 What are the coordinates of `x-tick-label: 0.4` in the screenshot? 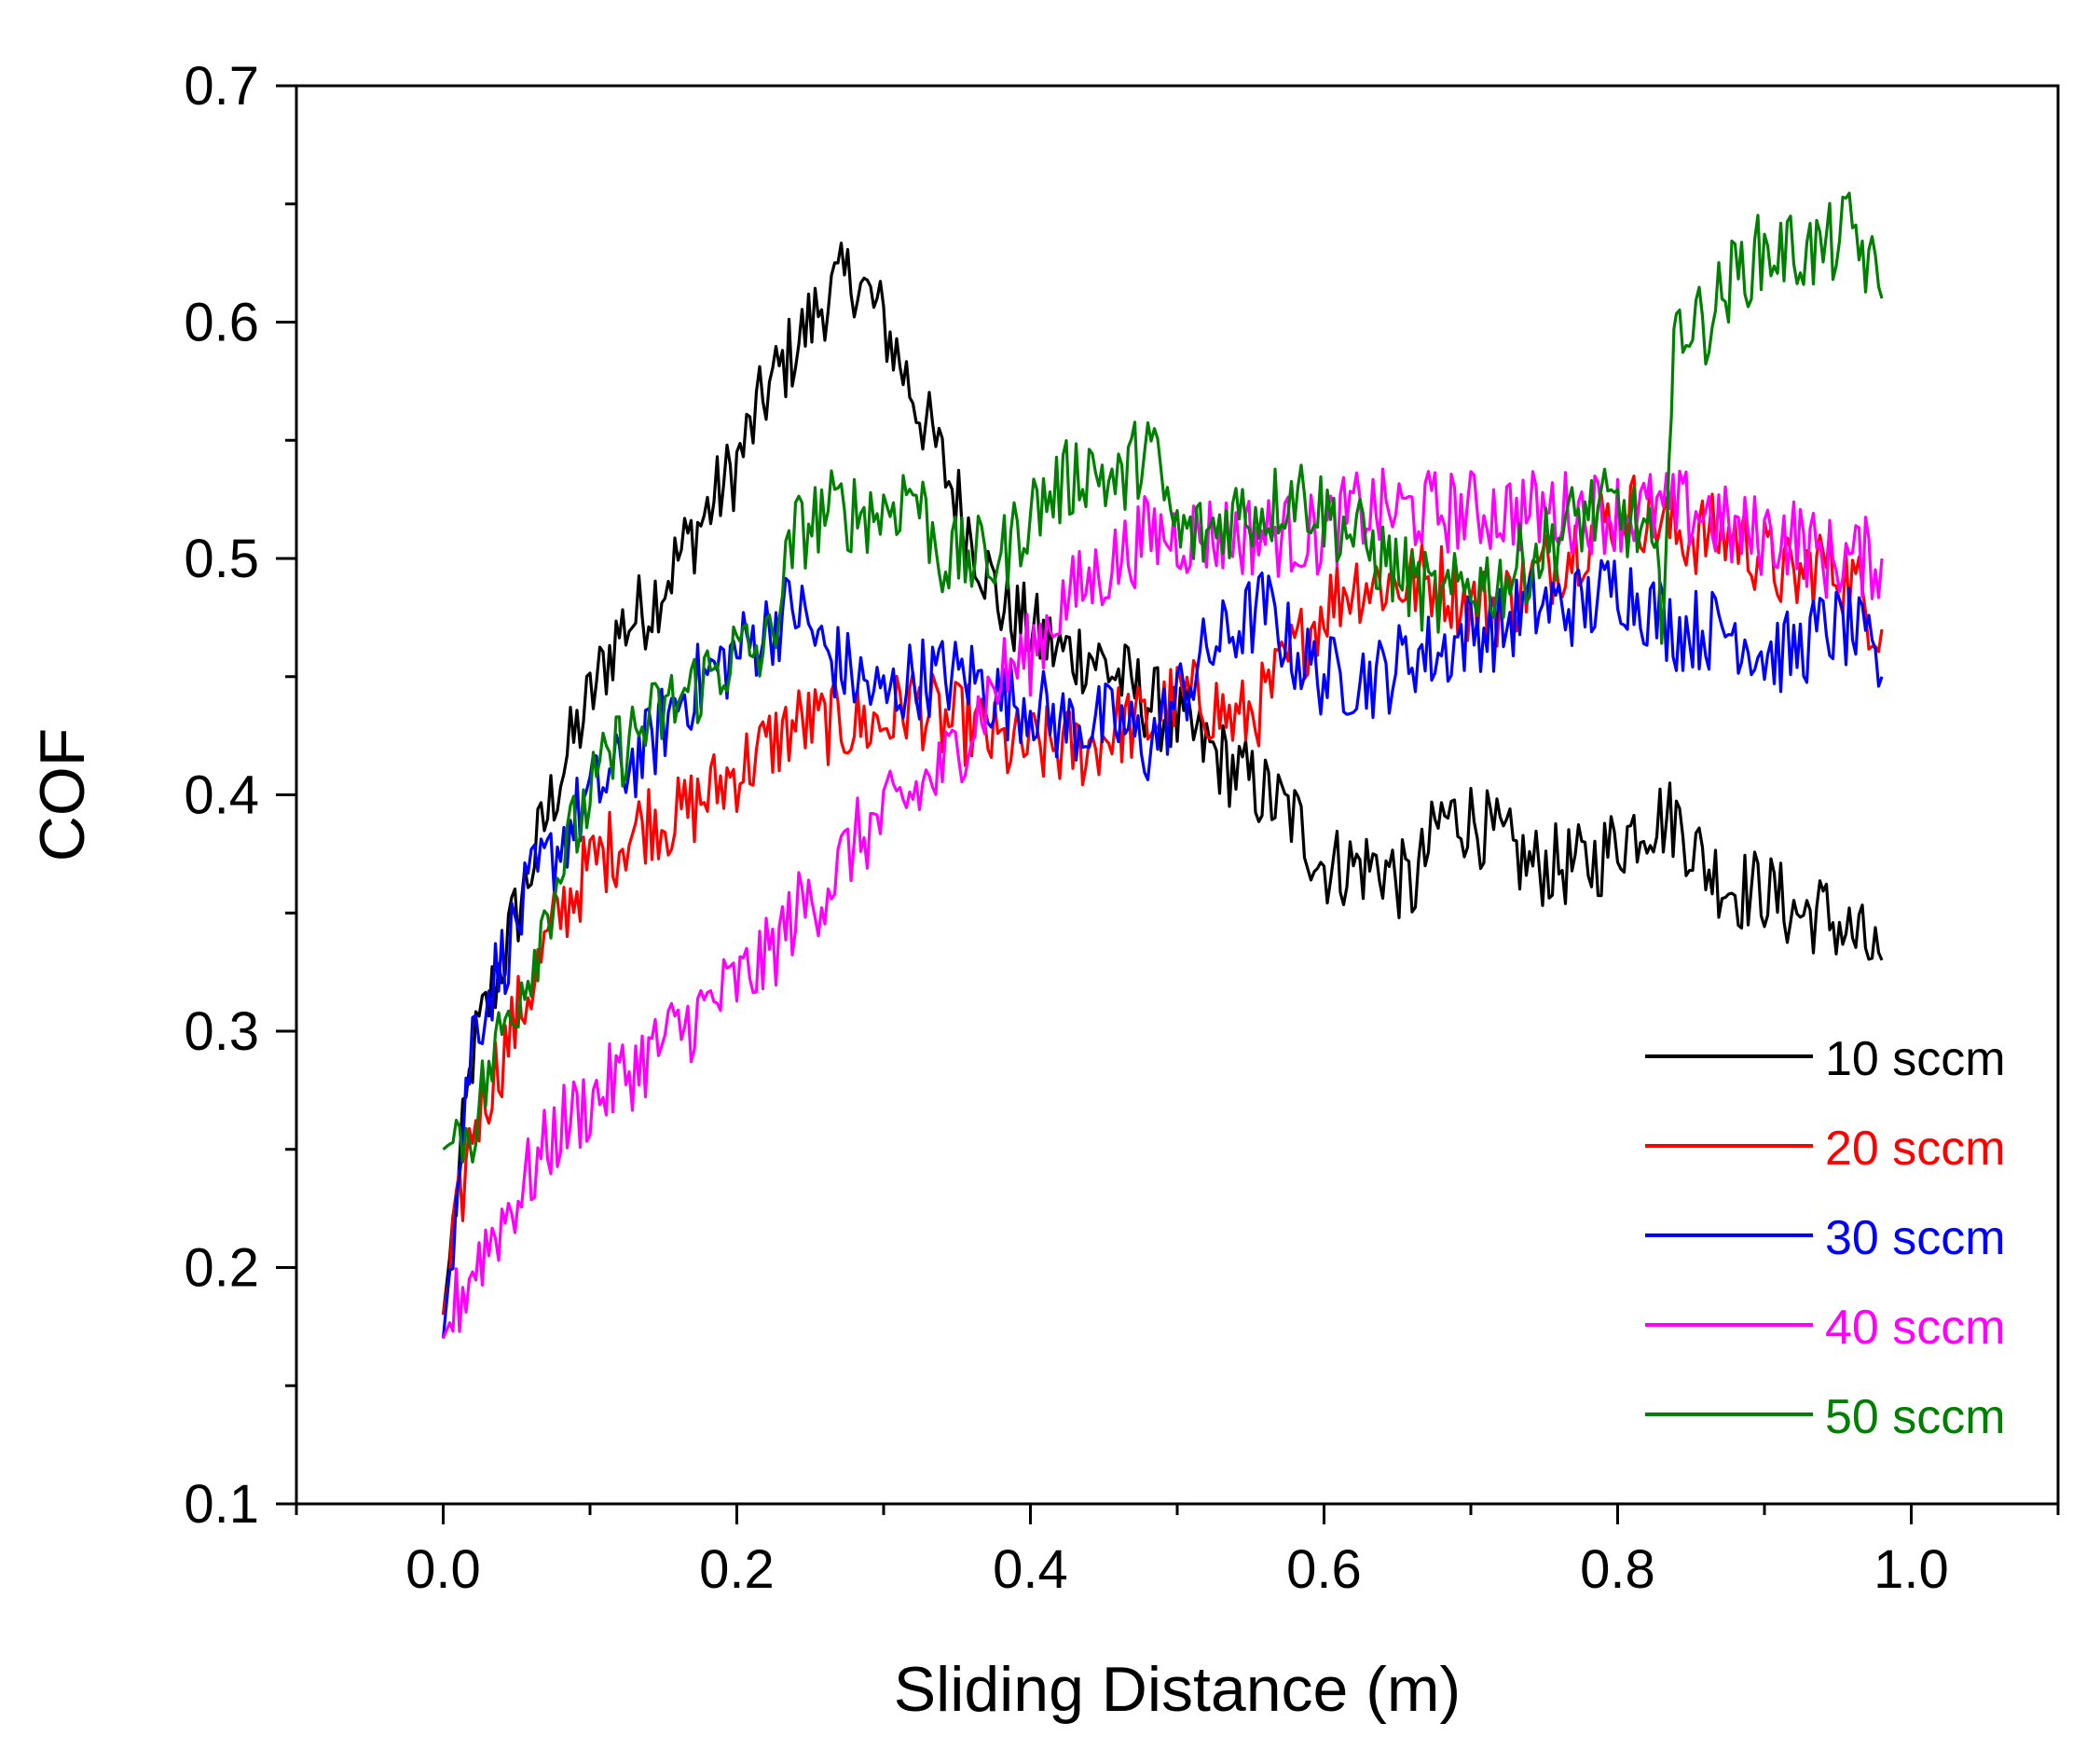 It's located at (1030, 1569).